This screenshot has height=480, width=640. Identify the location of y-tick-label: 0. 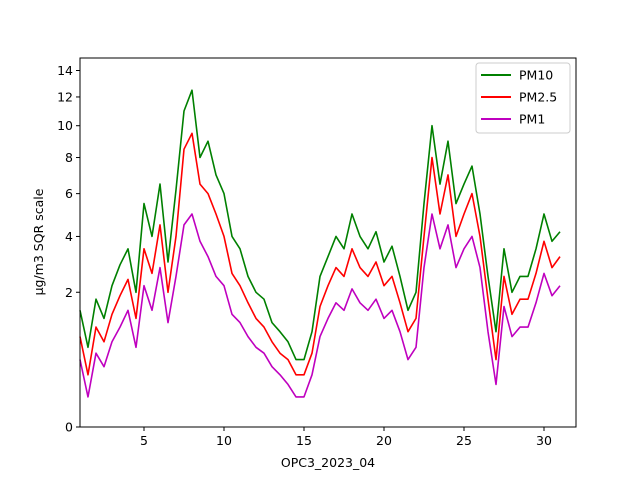
(69, 427).